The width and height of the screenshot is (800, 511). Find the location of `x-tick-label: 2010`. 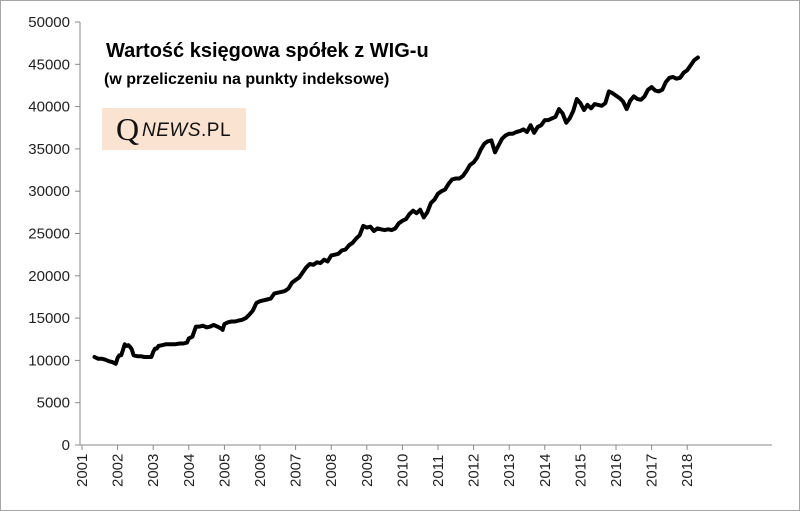

x-tick-label: 2010 is located at coordinates (402, 470).